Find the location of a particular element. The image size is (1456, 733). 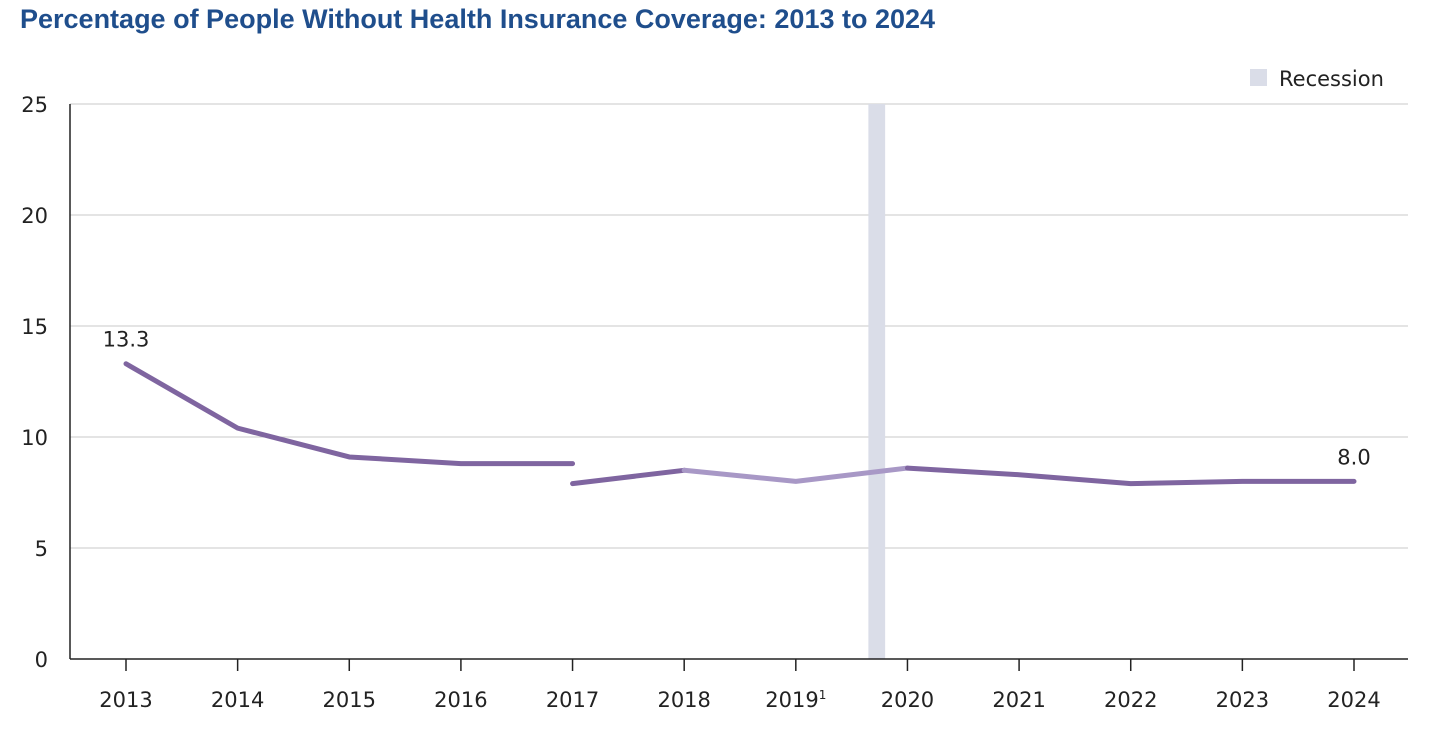

x-tick-label: 2014 is located at coordinates (237, 700).